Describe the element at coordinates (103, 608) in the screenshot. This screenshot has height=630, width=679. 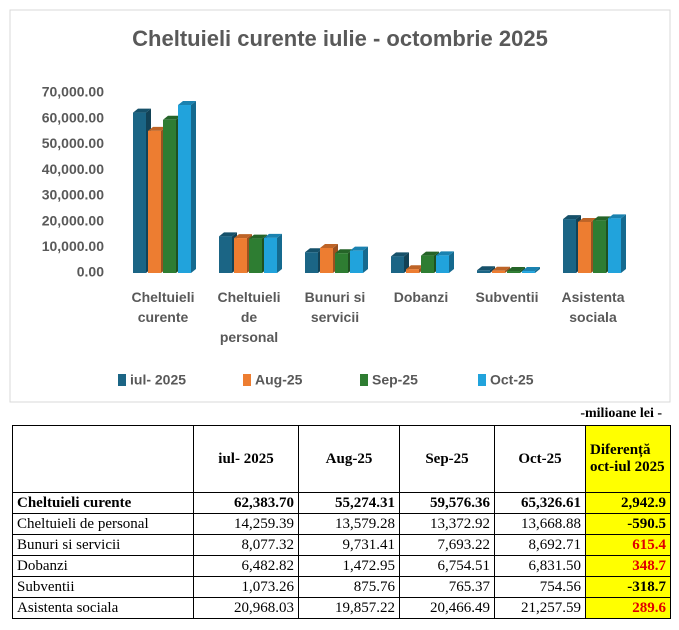
I see `table-cell: Asistenta sociala` at that location.